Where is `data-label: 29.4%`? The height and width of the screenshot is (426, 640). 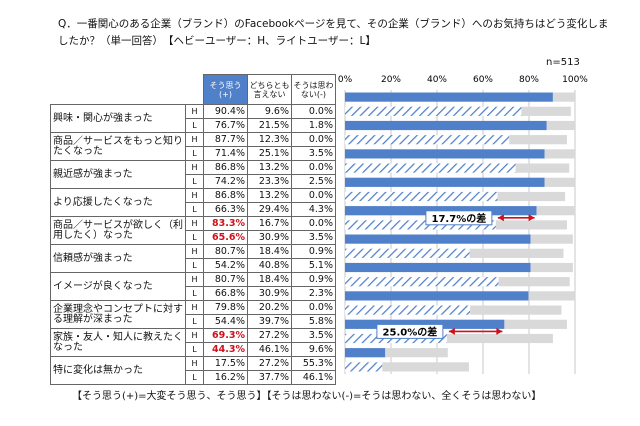 data-label: 29.4% is located at coordinates (269, 209).